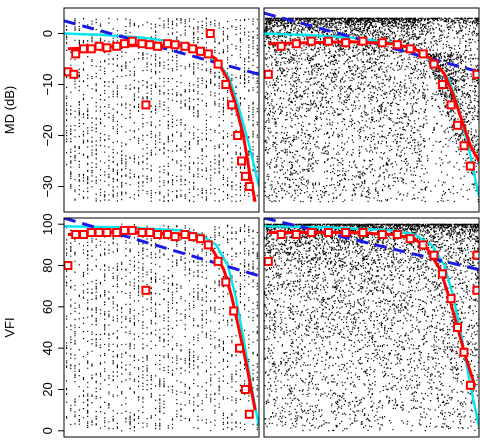  Describe the element at coordinates (9, 327) in the screenshot. I see `y-axis-title: VFI` at that location.